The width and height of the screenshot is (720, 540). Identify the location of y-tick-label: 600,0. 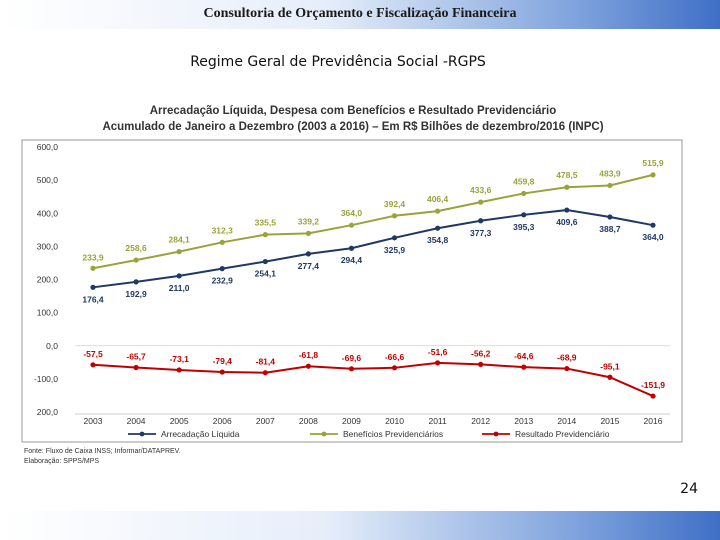
(48, 147).